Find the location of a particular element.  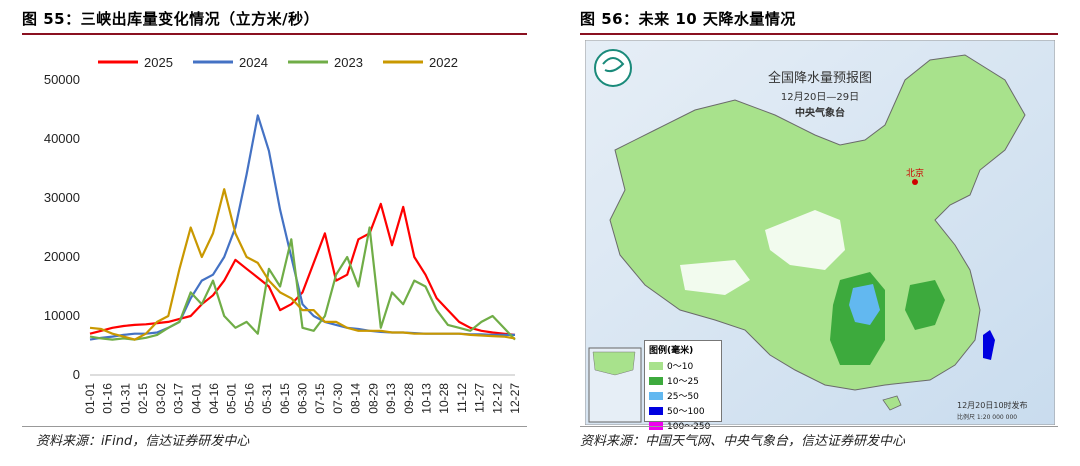

legend-title: 图例(毫米) is located at coordinates (671, 351).